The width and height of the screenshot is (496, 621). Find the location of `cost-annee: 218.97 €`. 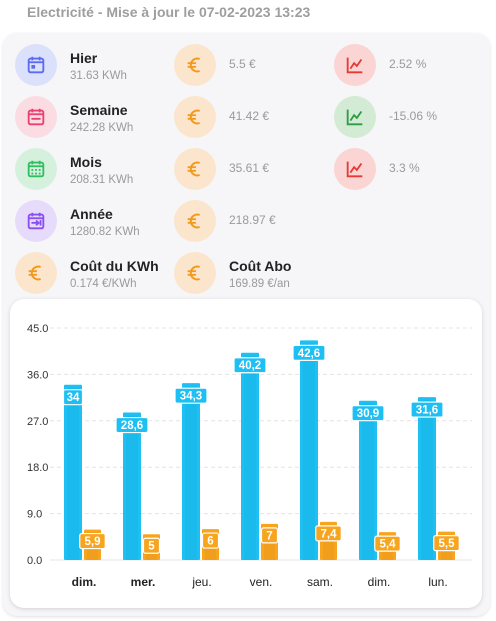

cost-annee: 218.97 € is located at coordinates (244, 222).